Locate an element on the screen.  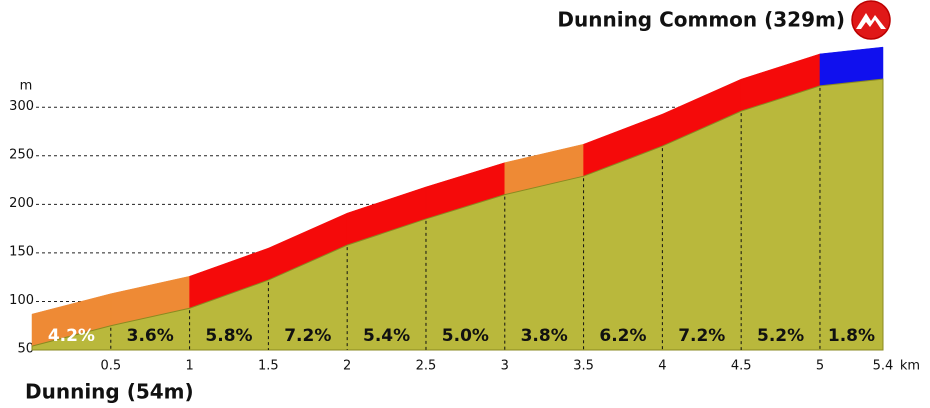
summit-icon is located at coordinates (871, 20).